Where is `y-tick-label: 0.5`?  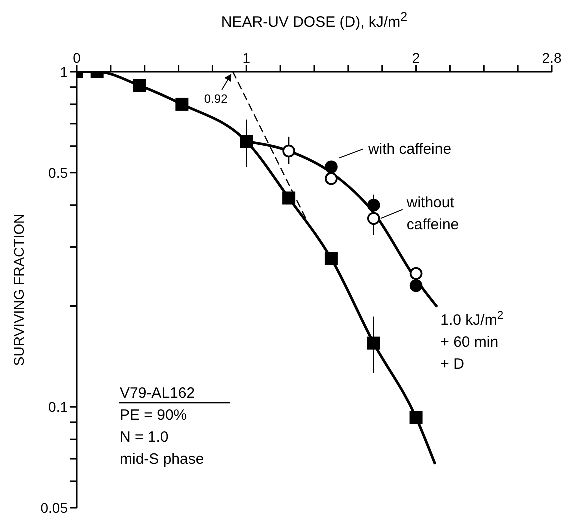
y-tick-label: 0.5 is located at coordinates (58, 172).